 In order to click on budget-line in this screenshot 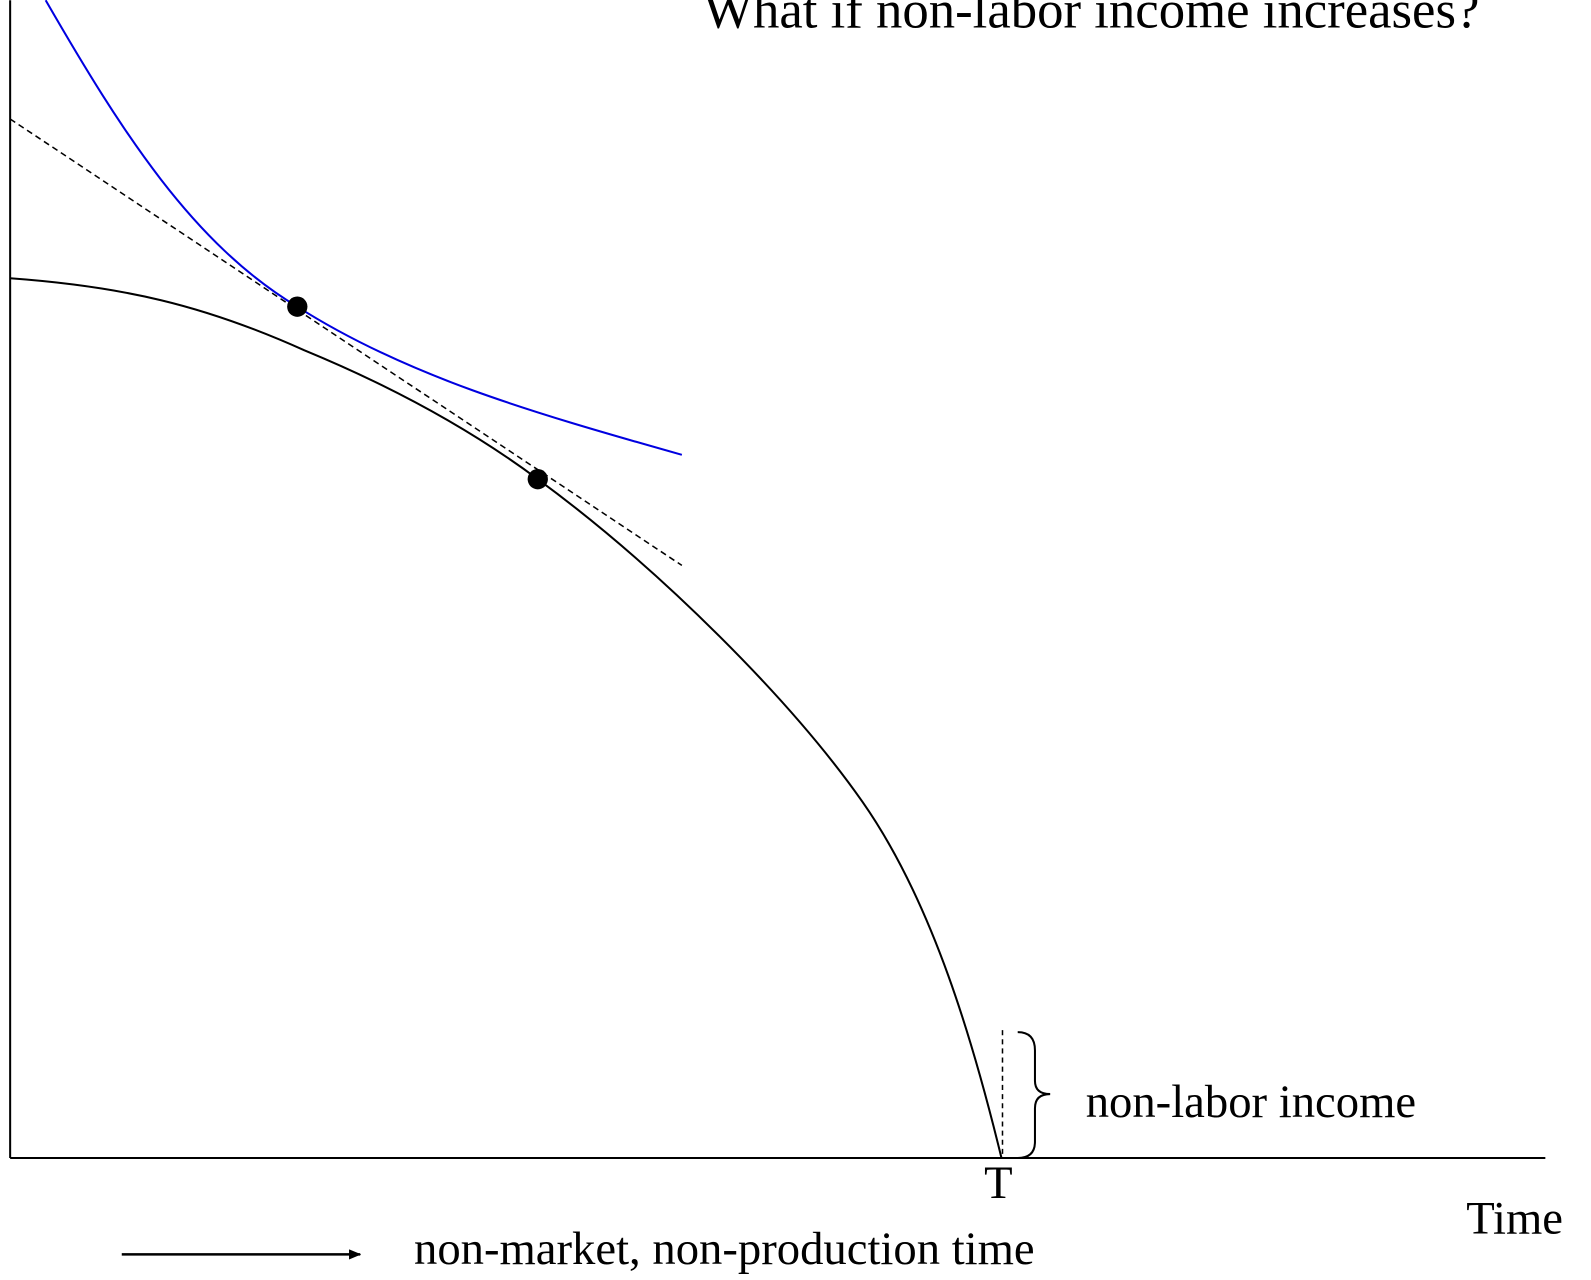, I will do `click(346, 342)`.